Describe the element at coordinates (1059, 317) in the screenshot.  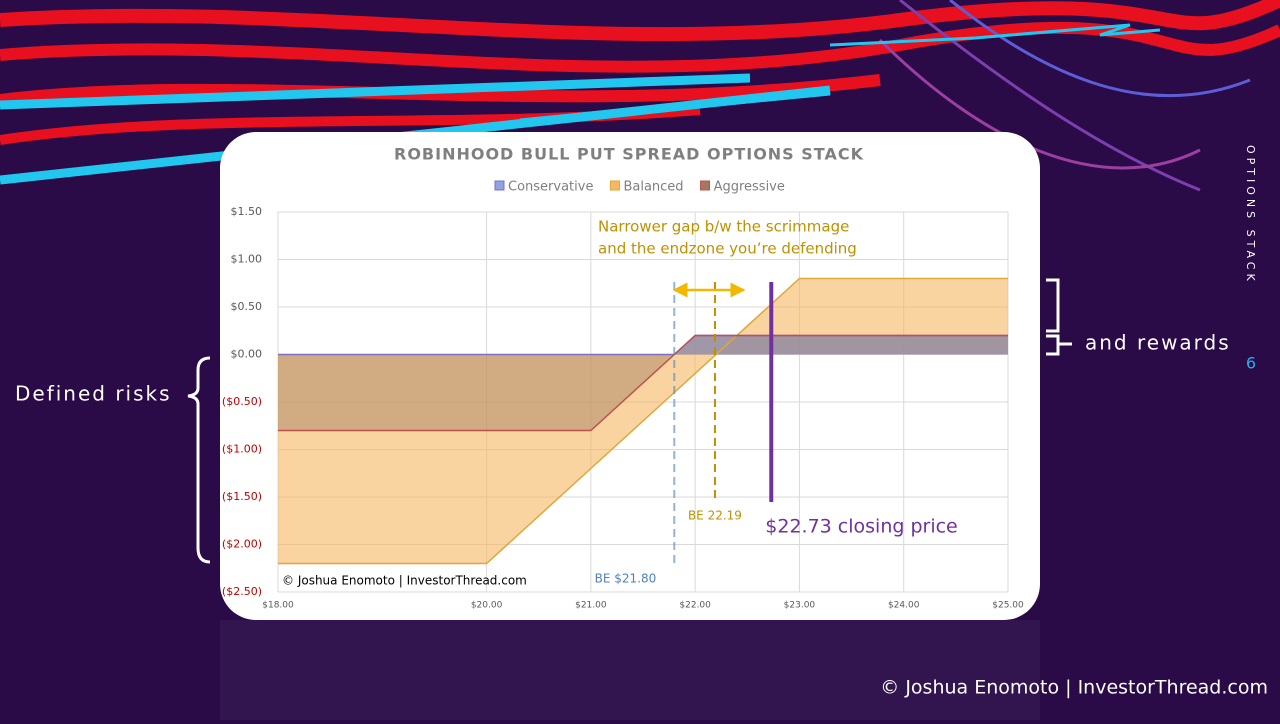
I see `right-brace` at that location.